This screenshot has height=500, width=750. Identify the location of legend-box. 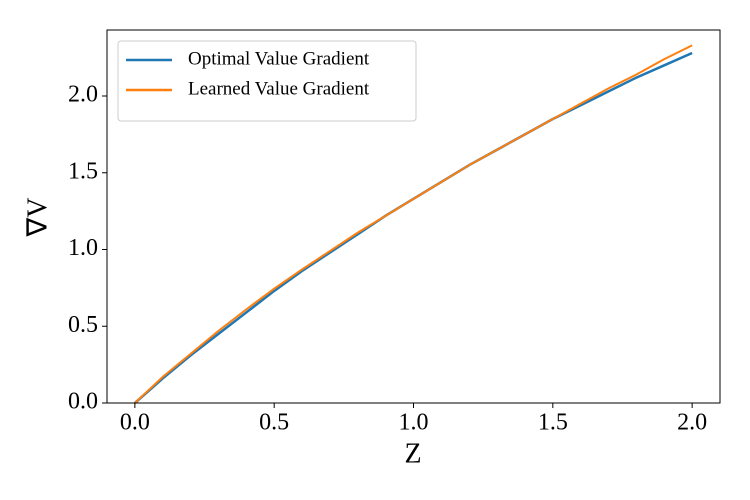
(267, 81).